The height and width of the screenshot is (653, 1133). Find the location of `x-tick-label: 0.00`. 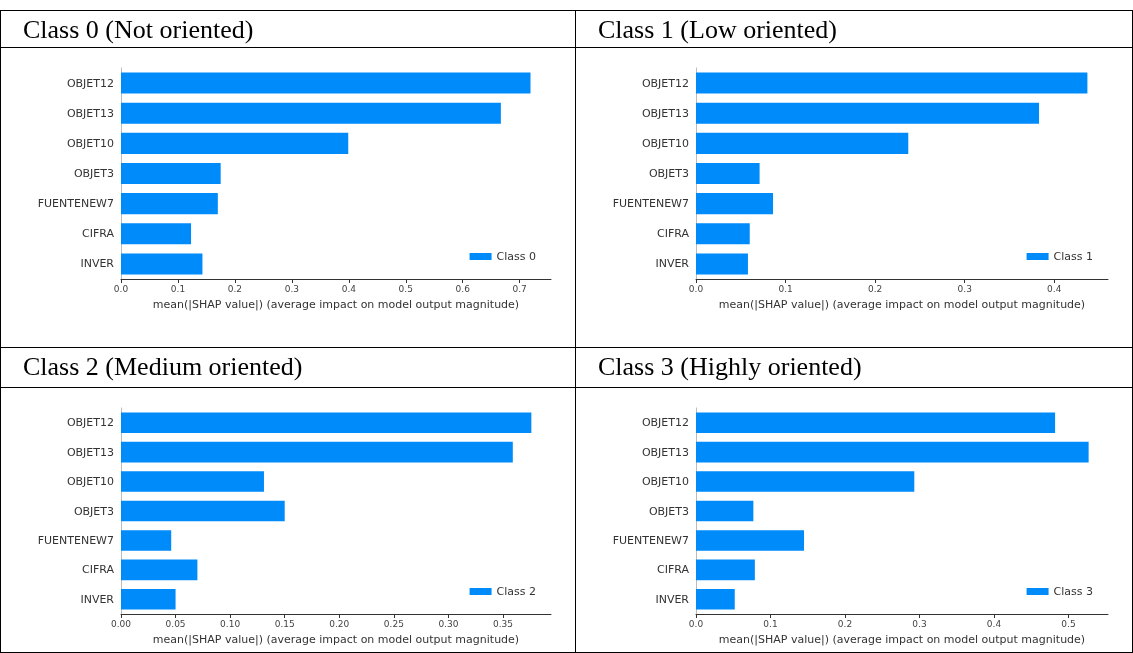

x-tick-label: 0.00 is located at coordinates (121, 623).